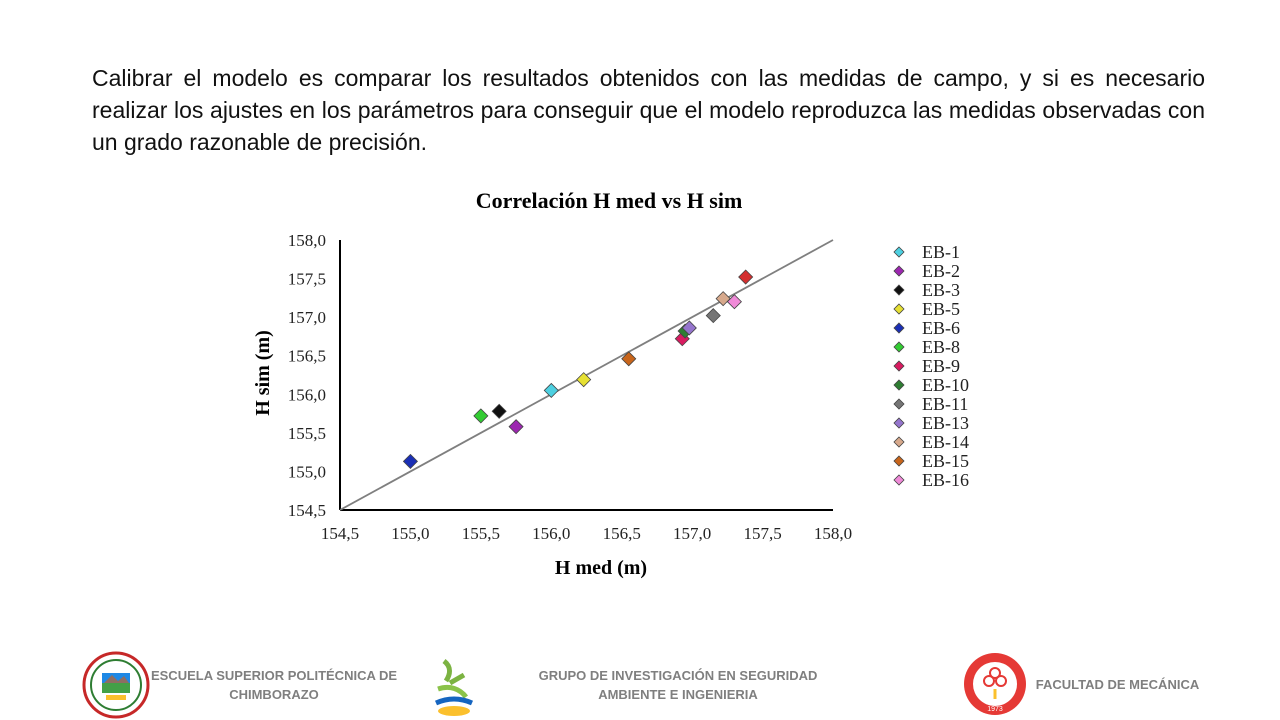  Describe the element at coordinates (833, 533) in the screenshot. I see `x-tick-label: 158,0` at that location.